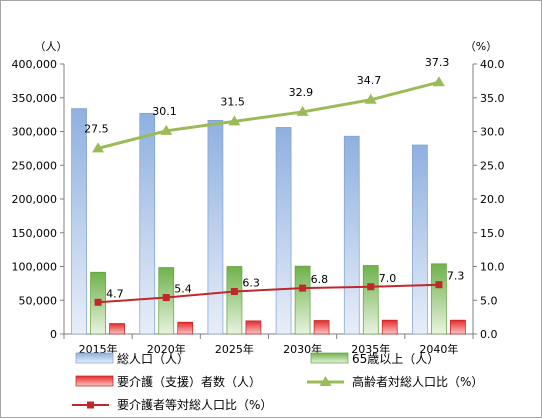 Image resolution: width=542 pixels, height=419 pixels. Describe the element at coordinates (98, 349) in the screenshot. I see `x-axis-tick-label: 2015年` at that location.